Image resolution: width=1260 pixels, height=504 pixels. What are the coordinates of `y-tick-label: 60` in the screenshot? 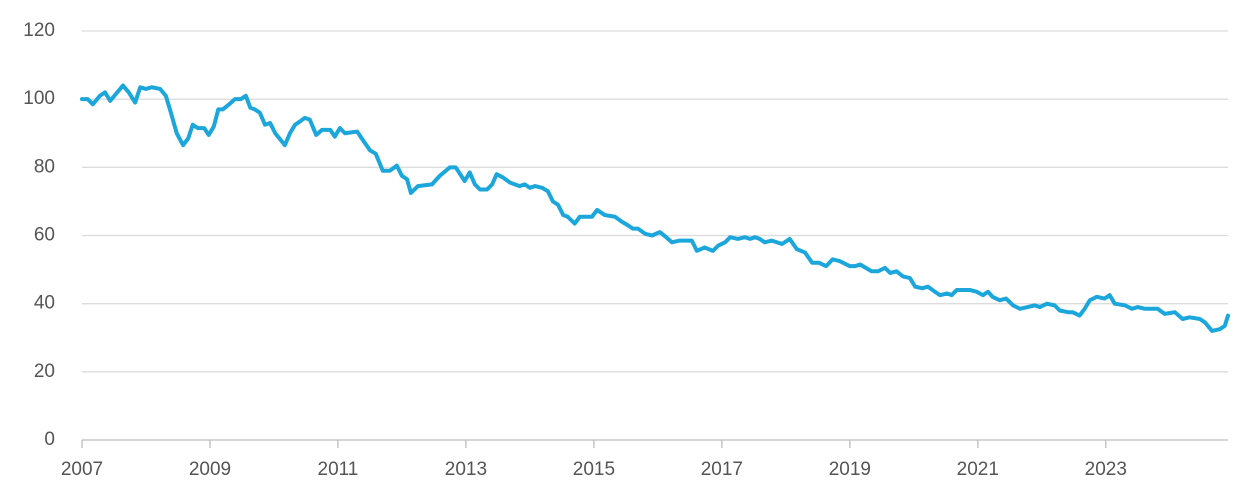 It's located at (44, 235).